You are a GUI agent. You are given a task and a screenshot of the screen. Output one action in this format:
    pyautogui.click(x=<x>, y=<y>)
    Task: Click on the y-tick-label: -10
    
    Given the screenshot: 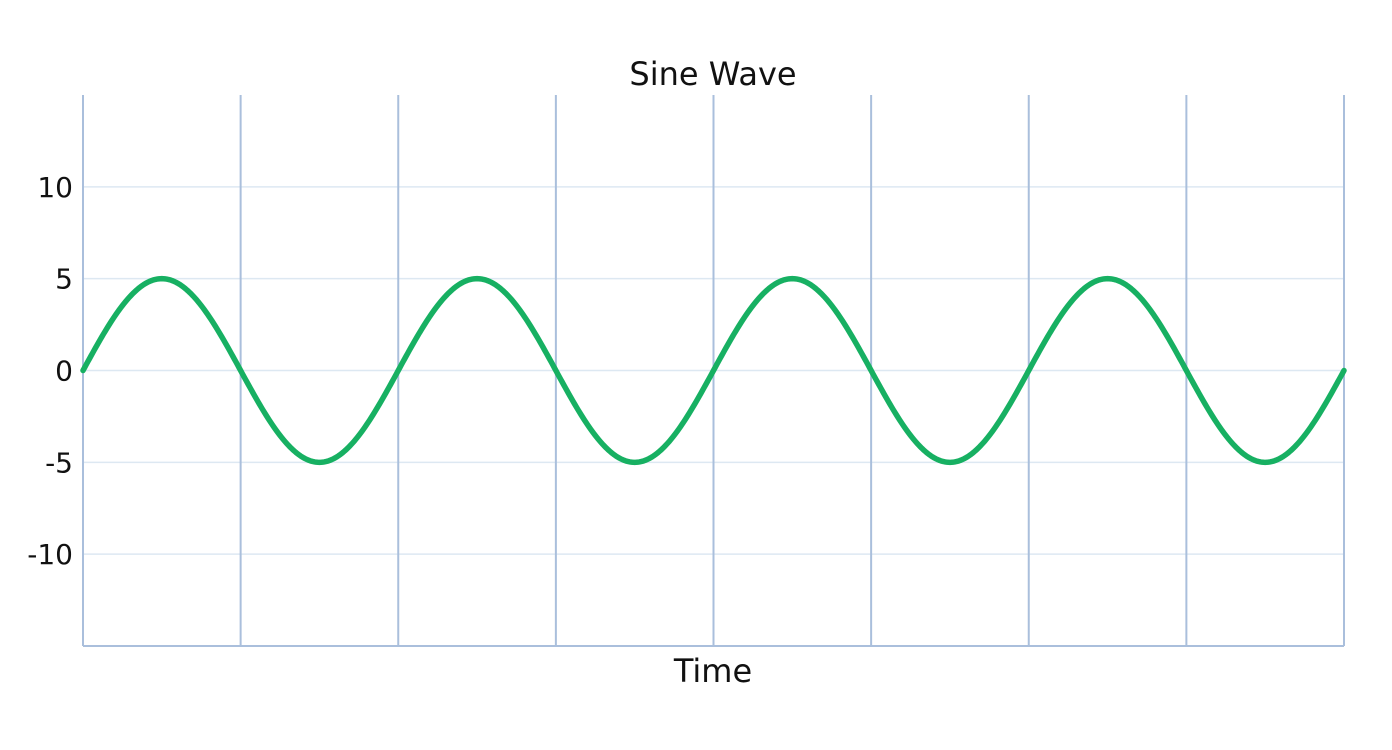 What is the action you would take?
    pyautogui.click(x=50, y=554)
    